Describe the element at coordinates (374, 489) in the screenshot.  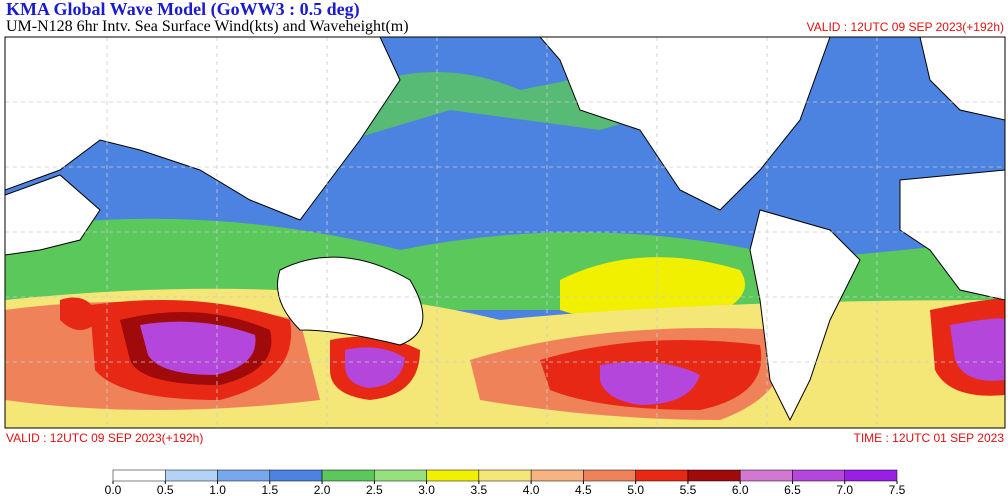
I see `colorbar-label: 2.5` at that location.